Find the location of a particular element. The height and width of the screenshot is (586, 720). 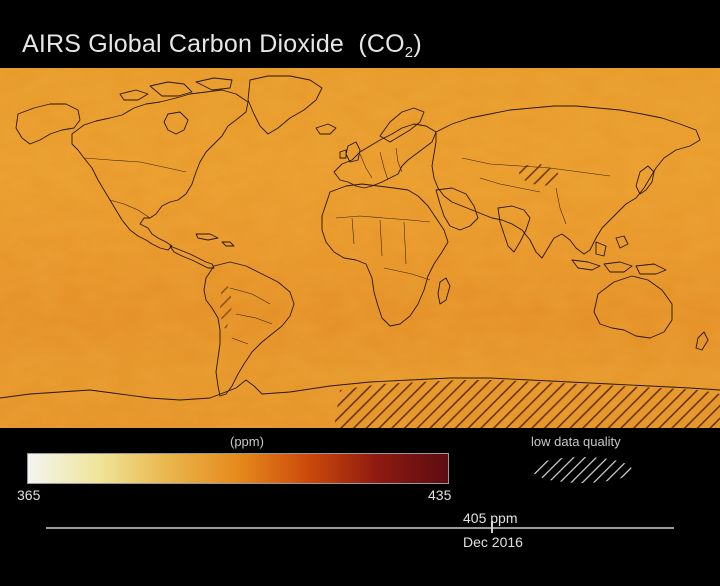

south-america-outline is located at coordinates (249, 329).